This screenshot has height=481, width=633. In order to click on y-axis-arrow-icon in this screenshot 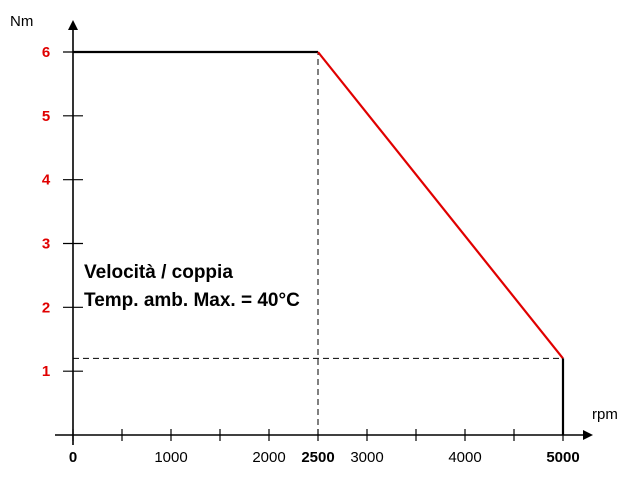, I will do `click(73, 25)`.